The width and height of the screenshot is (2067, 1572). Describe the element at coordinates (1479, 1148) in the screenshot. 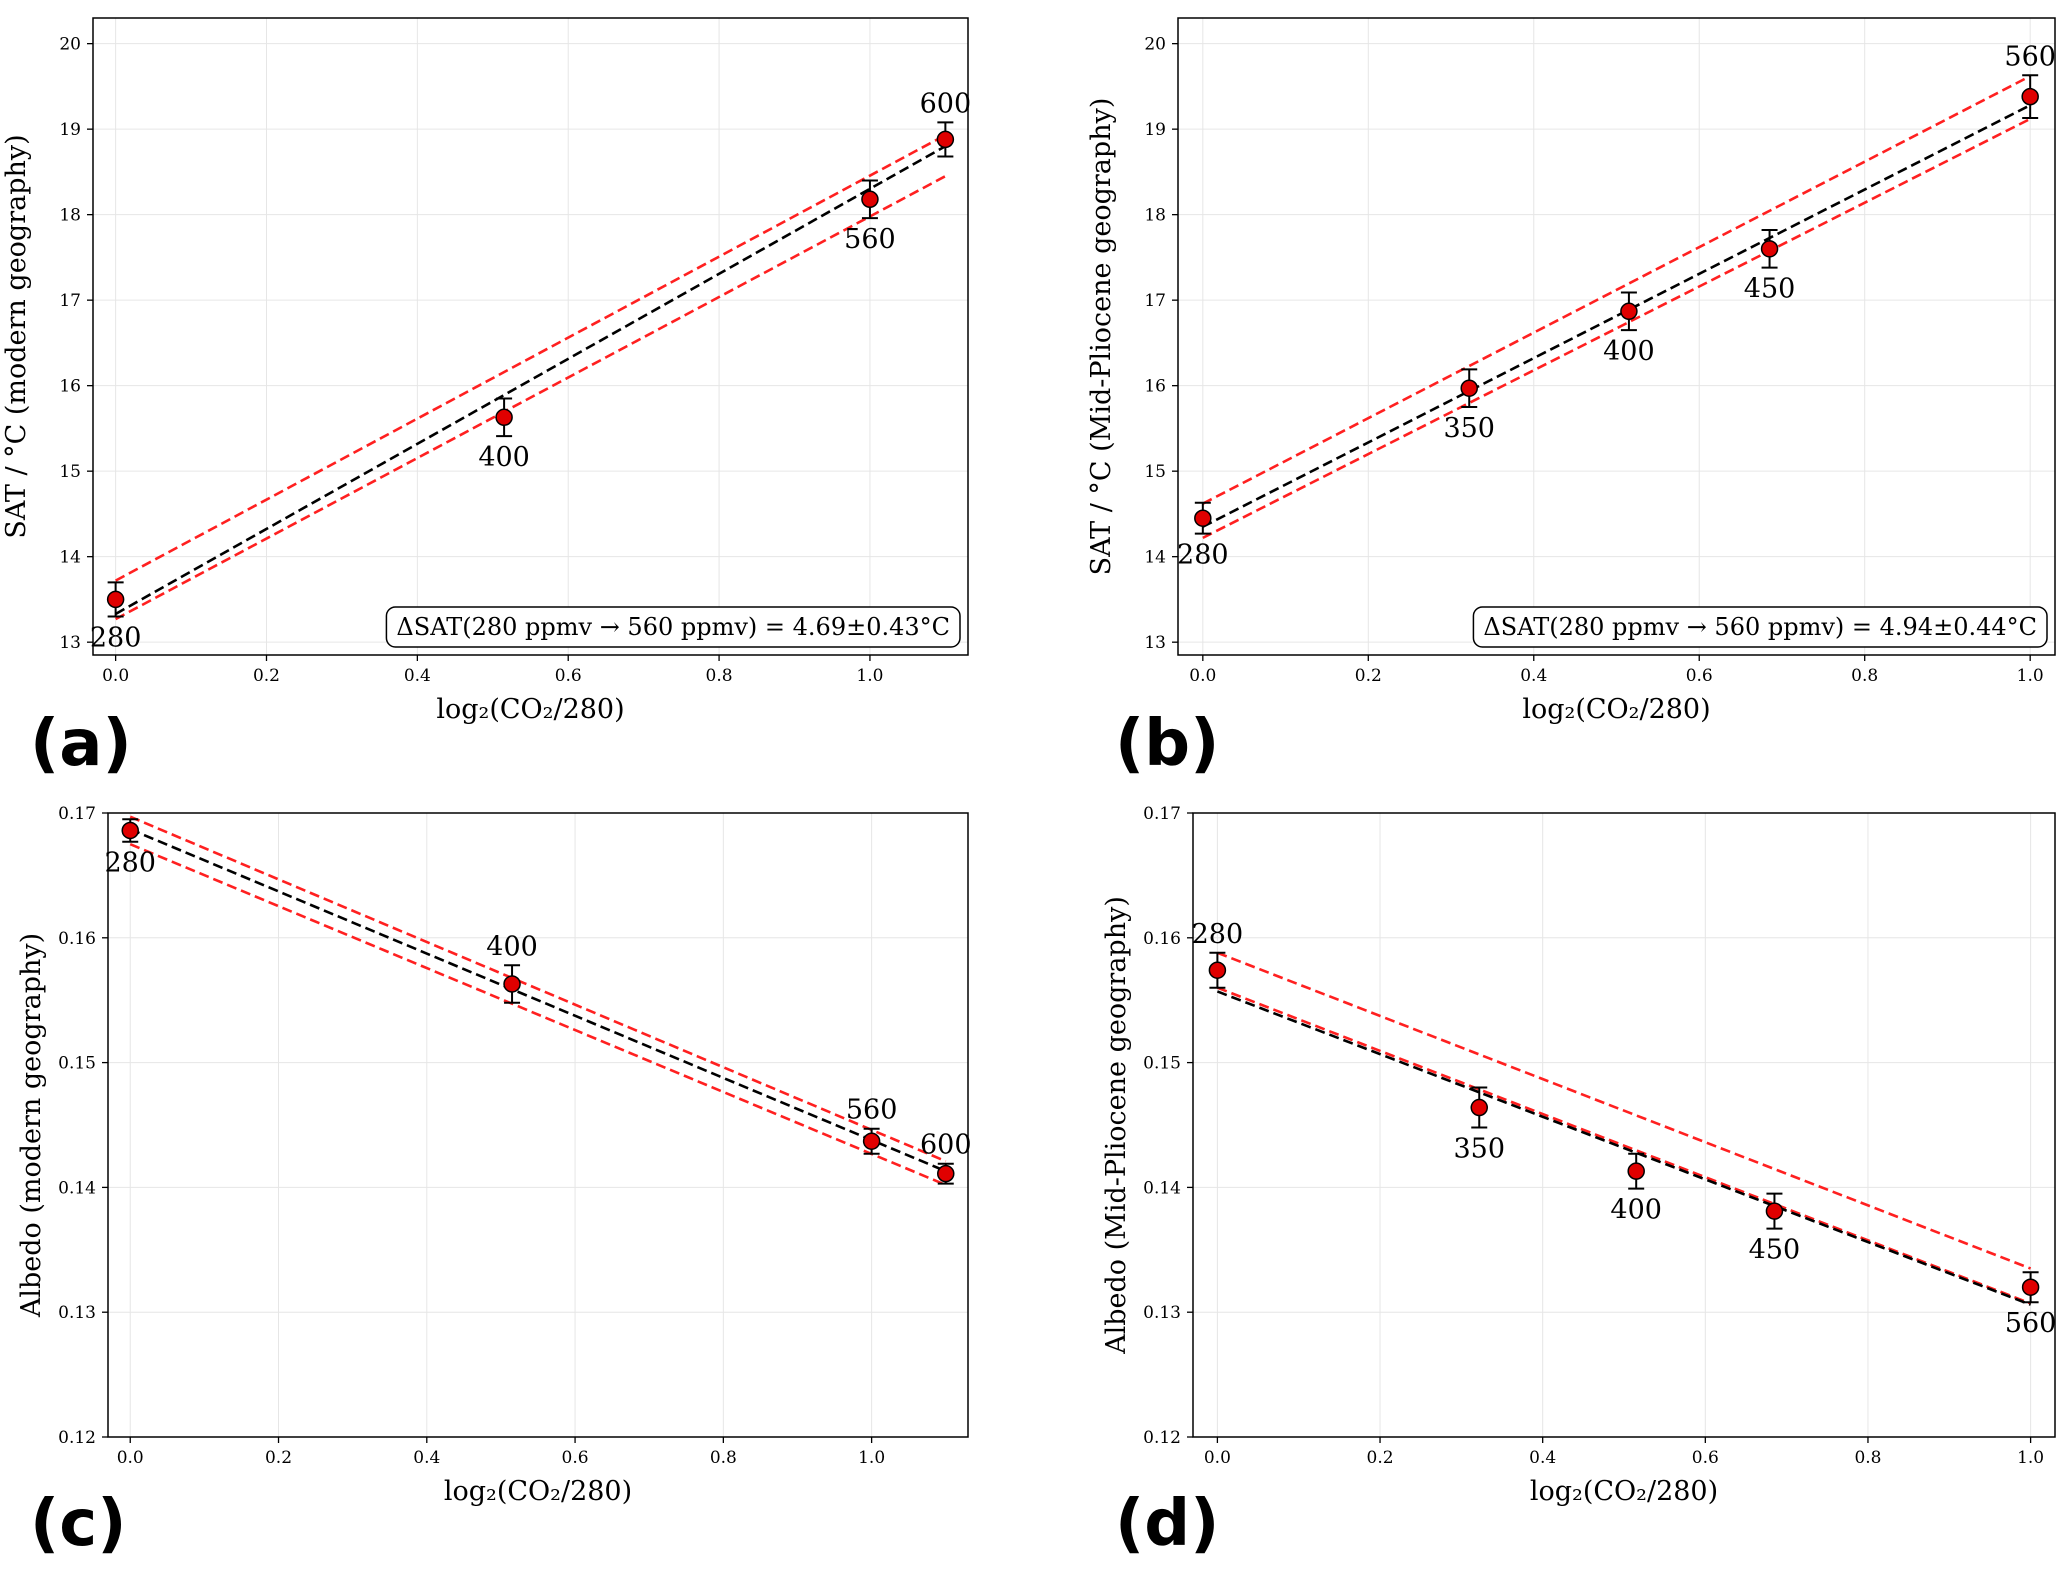

I see `data-label: 350` at that location.